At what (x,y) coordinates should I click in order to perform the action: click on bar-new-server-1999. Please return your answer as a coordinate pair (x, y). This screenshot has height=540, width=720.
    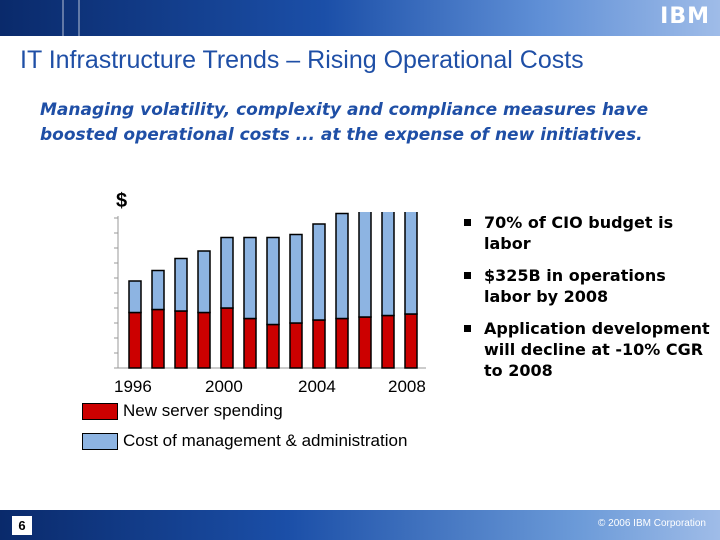
    Looking at the image, I should click on (204, 340).